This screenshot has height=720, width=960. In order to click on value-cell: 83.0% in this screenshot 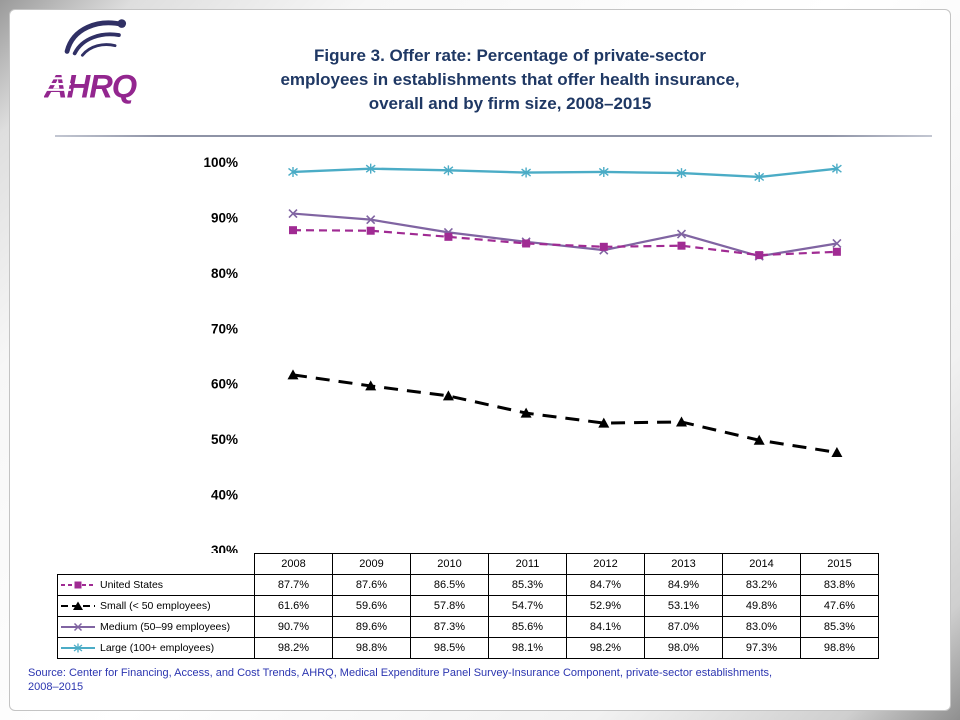, I will do `click(761, 627)`.